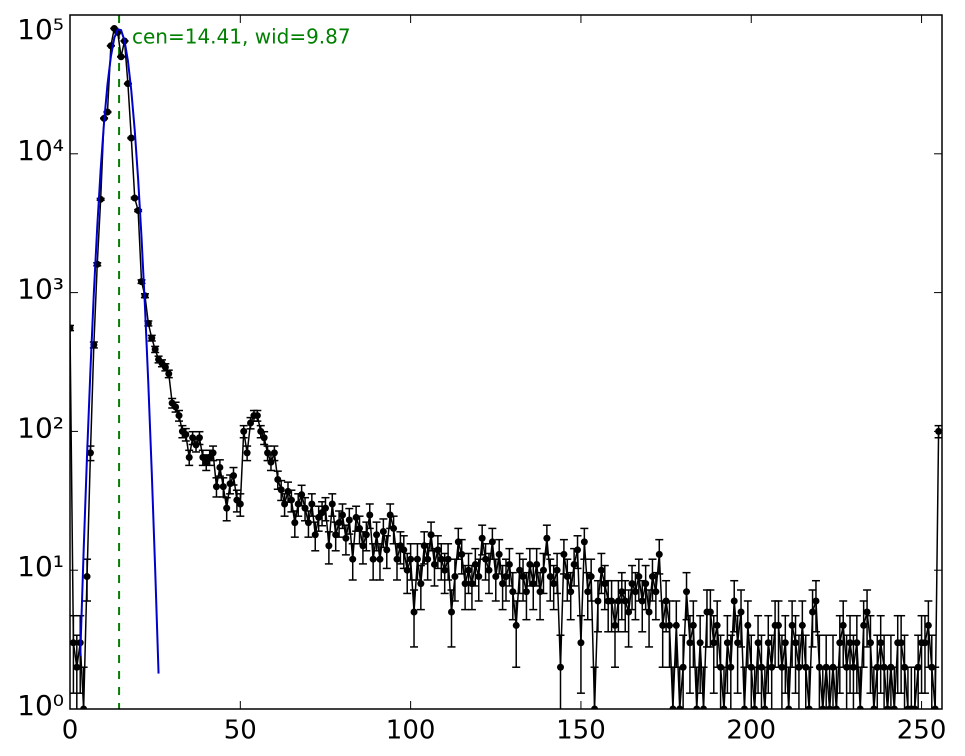 The image size is (965, 756). What do you see at coordinates (70, 731) in the screenshot?
I see `x-tick-label: 0` at bounding box center [70, 731].